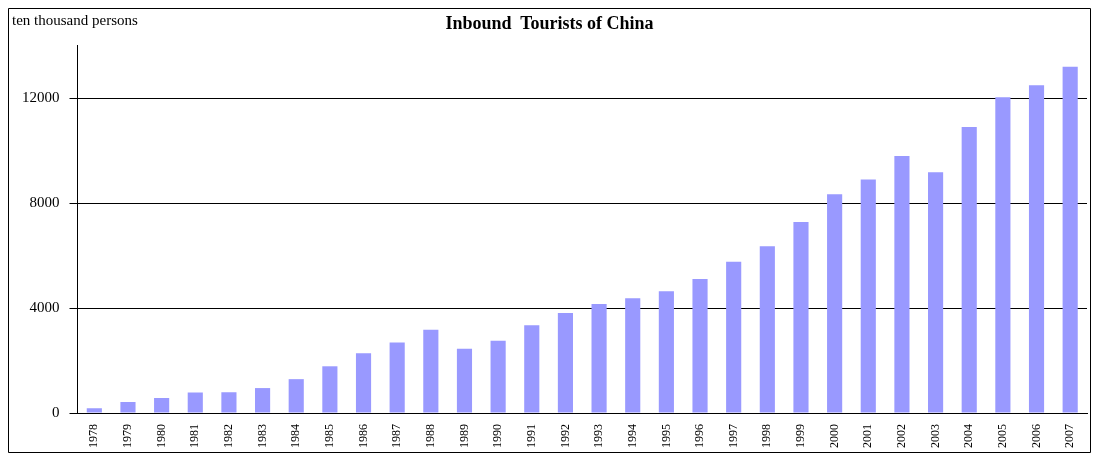 This screenshot has height=461, width=1099. What do you see at coordinates (833, 436) in the screenshot?
I see `x-tick-label: 2000` at bounding box center [833, 436].